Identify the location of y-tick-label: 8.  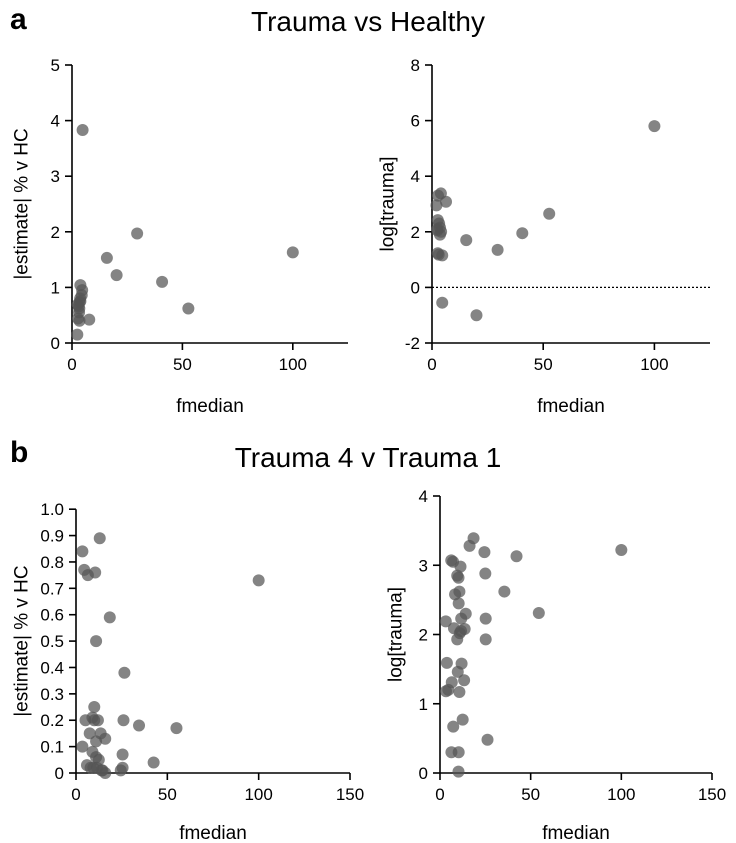
(415, 65).